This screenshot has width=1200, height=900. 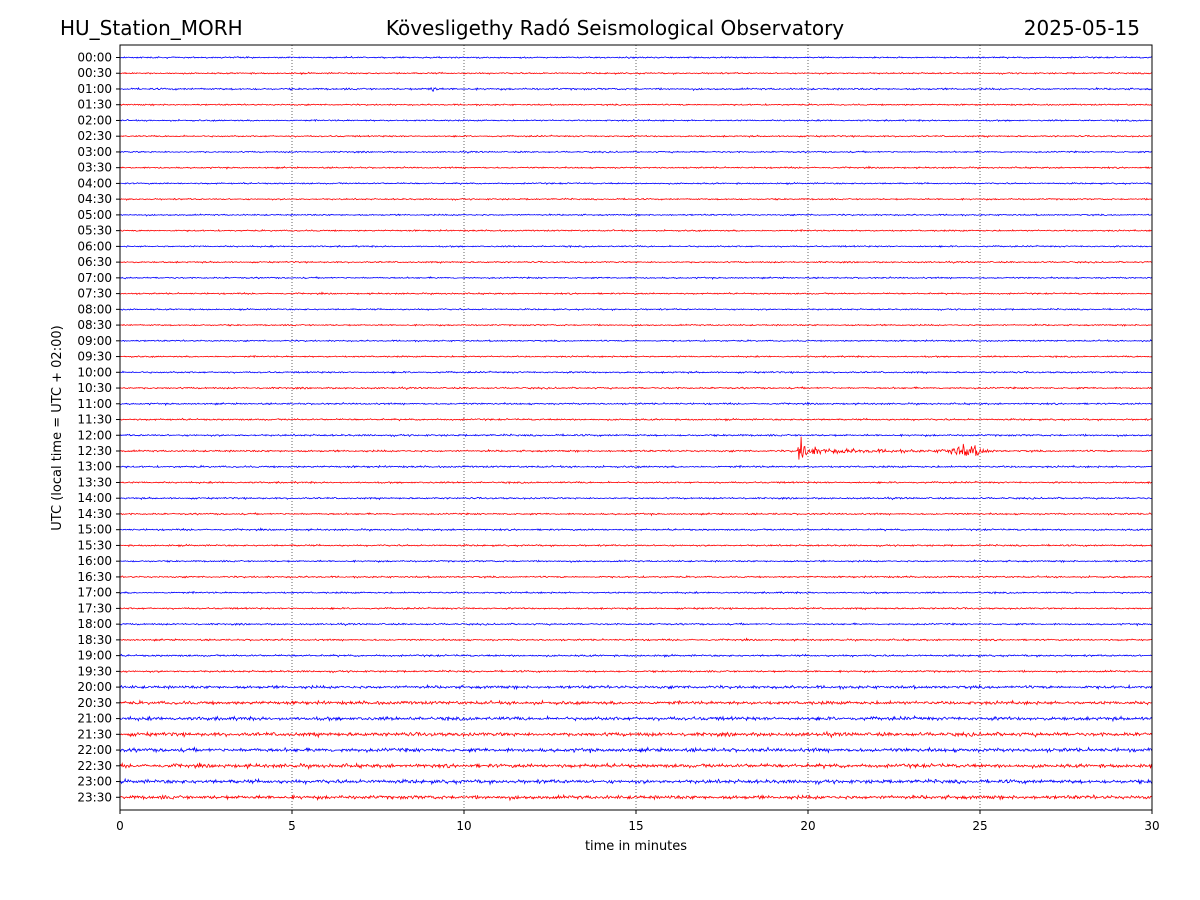 I want to click on y-tick-label: 14:00, so click(x=94, y=498).